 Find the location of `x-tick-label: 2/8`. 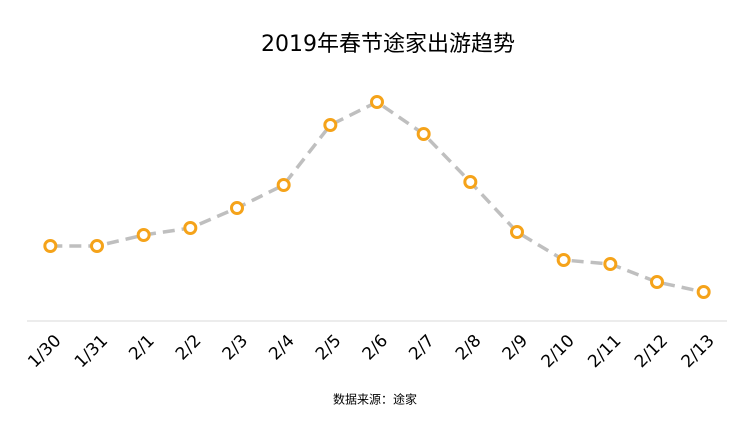

x-tick-label: 2/8 is located at coordinates (468, 347).